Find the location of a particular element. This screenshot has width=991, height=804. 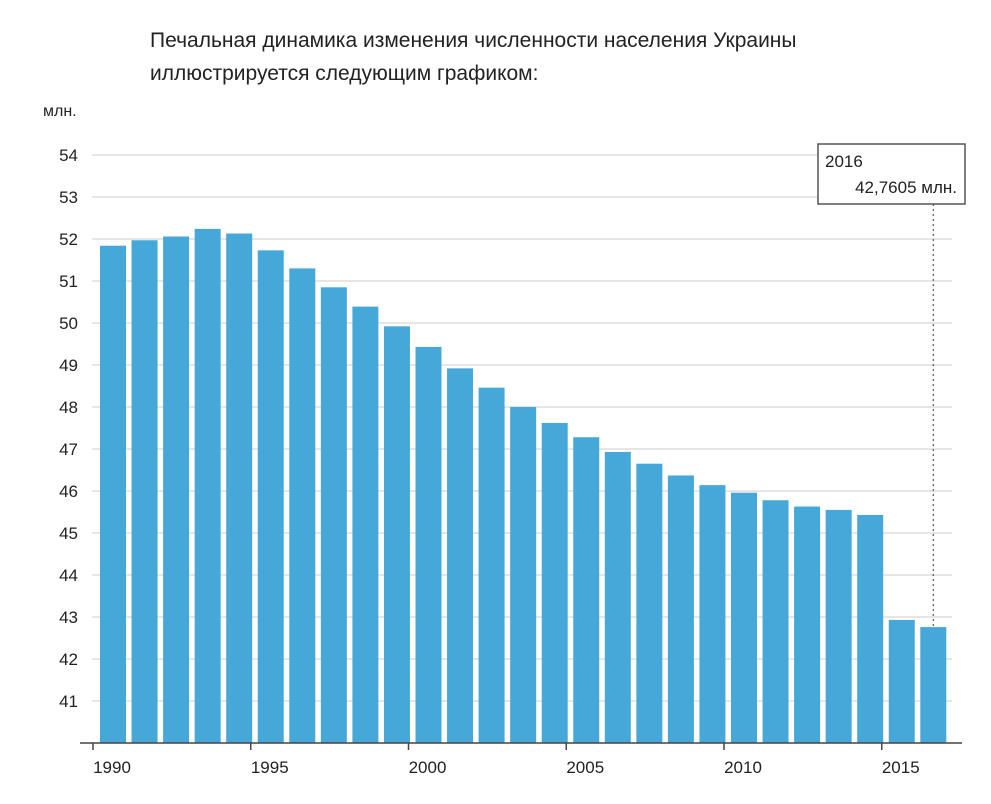

annotation: 2016 42,7605 млн. is located at coordinates (891, 385).